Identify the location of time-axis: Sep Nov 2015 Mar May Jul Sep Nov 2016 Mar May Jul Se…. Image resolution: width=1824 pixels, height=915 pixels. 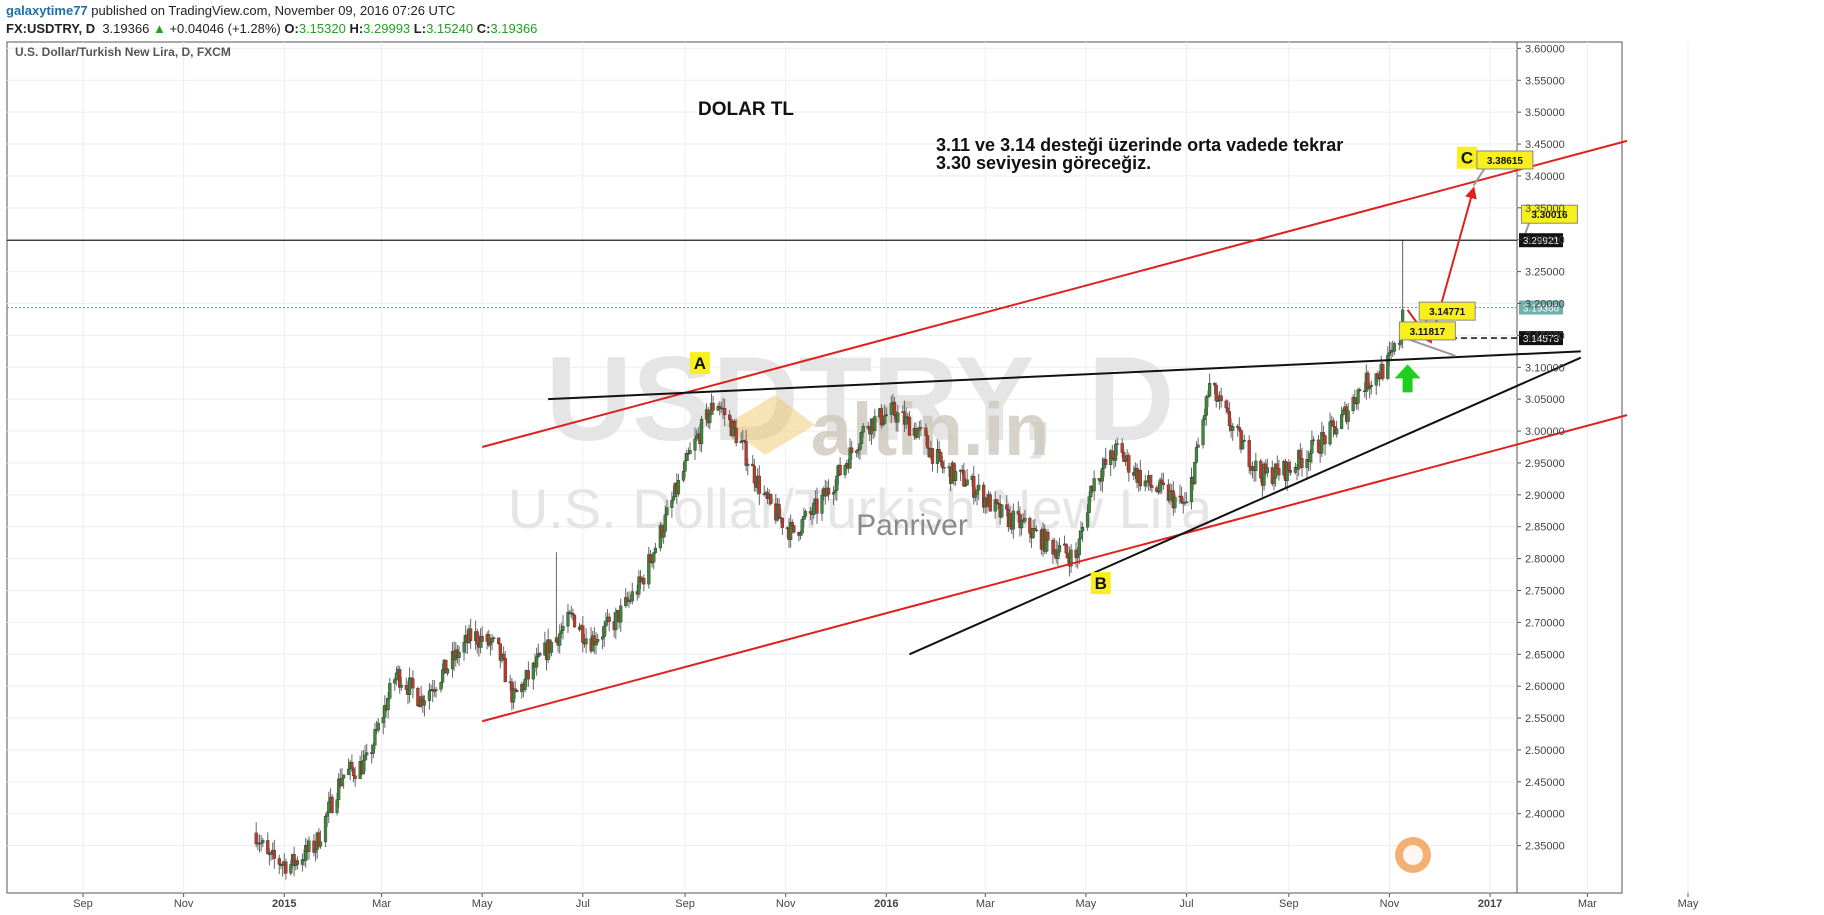
(886, 901).